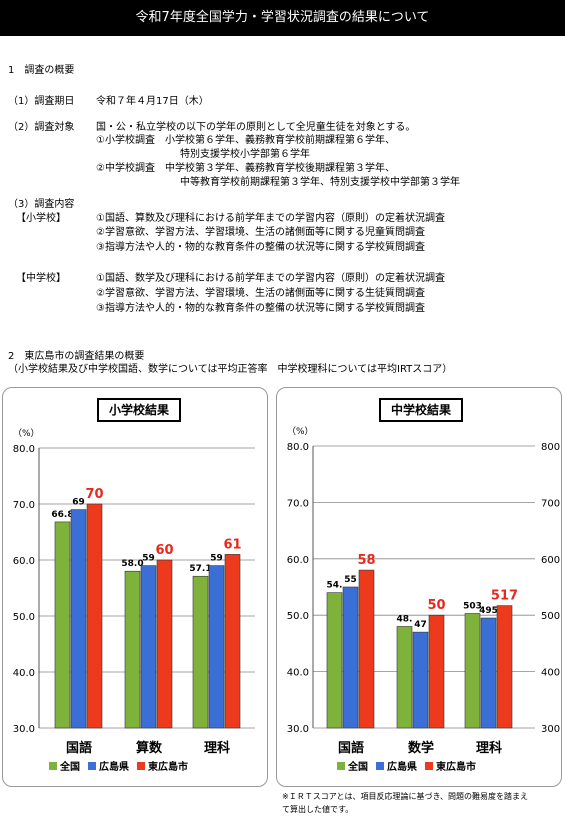  I want to click on target-line: 中等教育学校前期課程第３学年、特別支援学校中学部第３学年, so click(320, 182).